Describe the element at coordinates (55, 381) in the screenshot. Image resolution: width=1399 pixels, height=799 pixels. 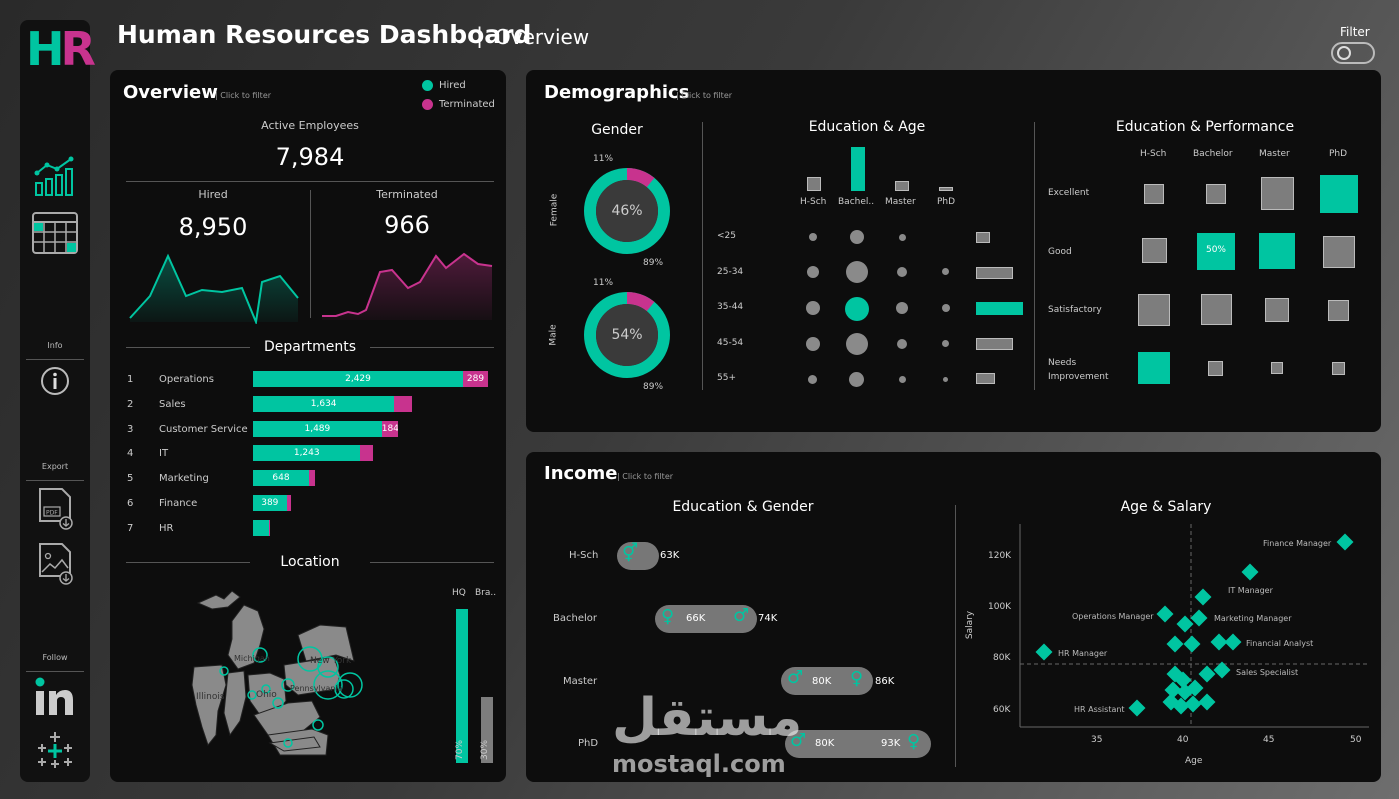
I see `info-icon` at that location.